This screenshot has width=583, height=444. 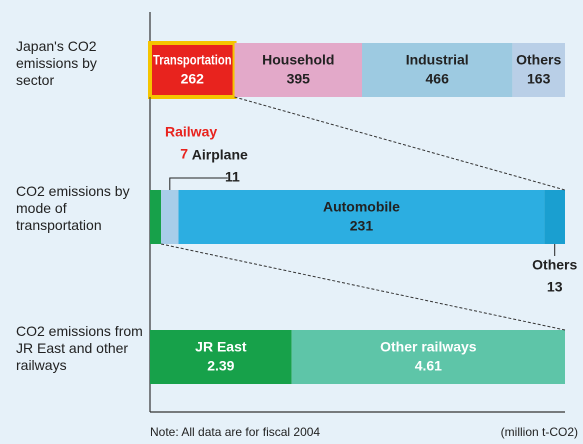 What do you see at coordinates (362, 226) in the screenshot?
I see `segment-value: 231` at bounding box center [362, 226].